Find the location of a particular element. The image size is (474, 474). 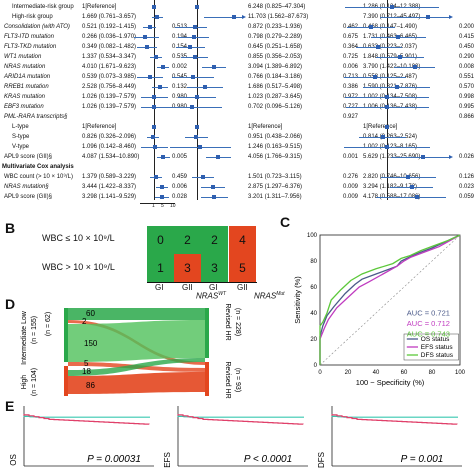

panel-c-letter: C is located at coordinates (285, 222).